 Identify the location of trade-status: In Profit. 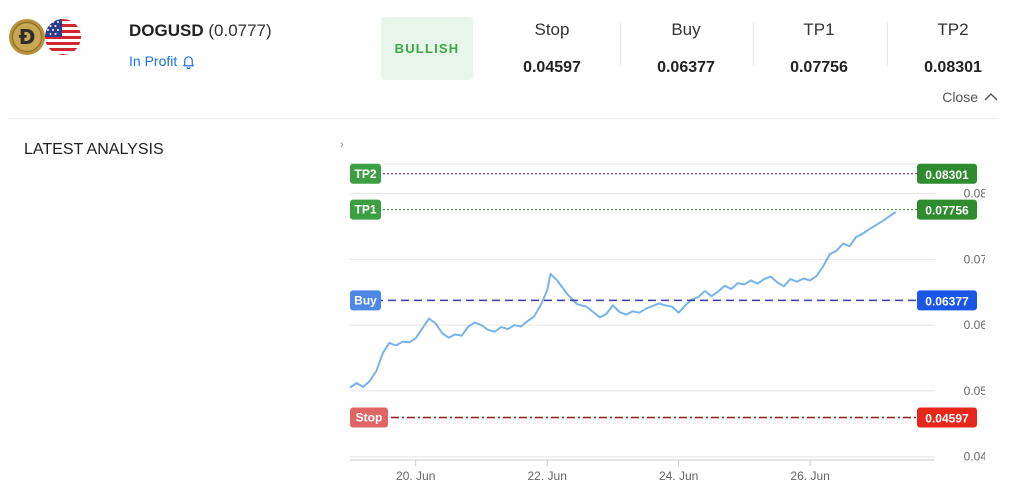
(162, 61).